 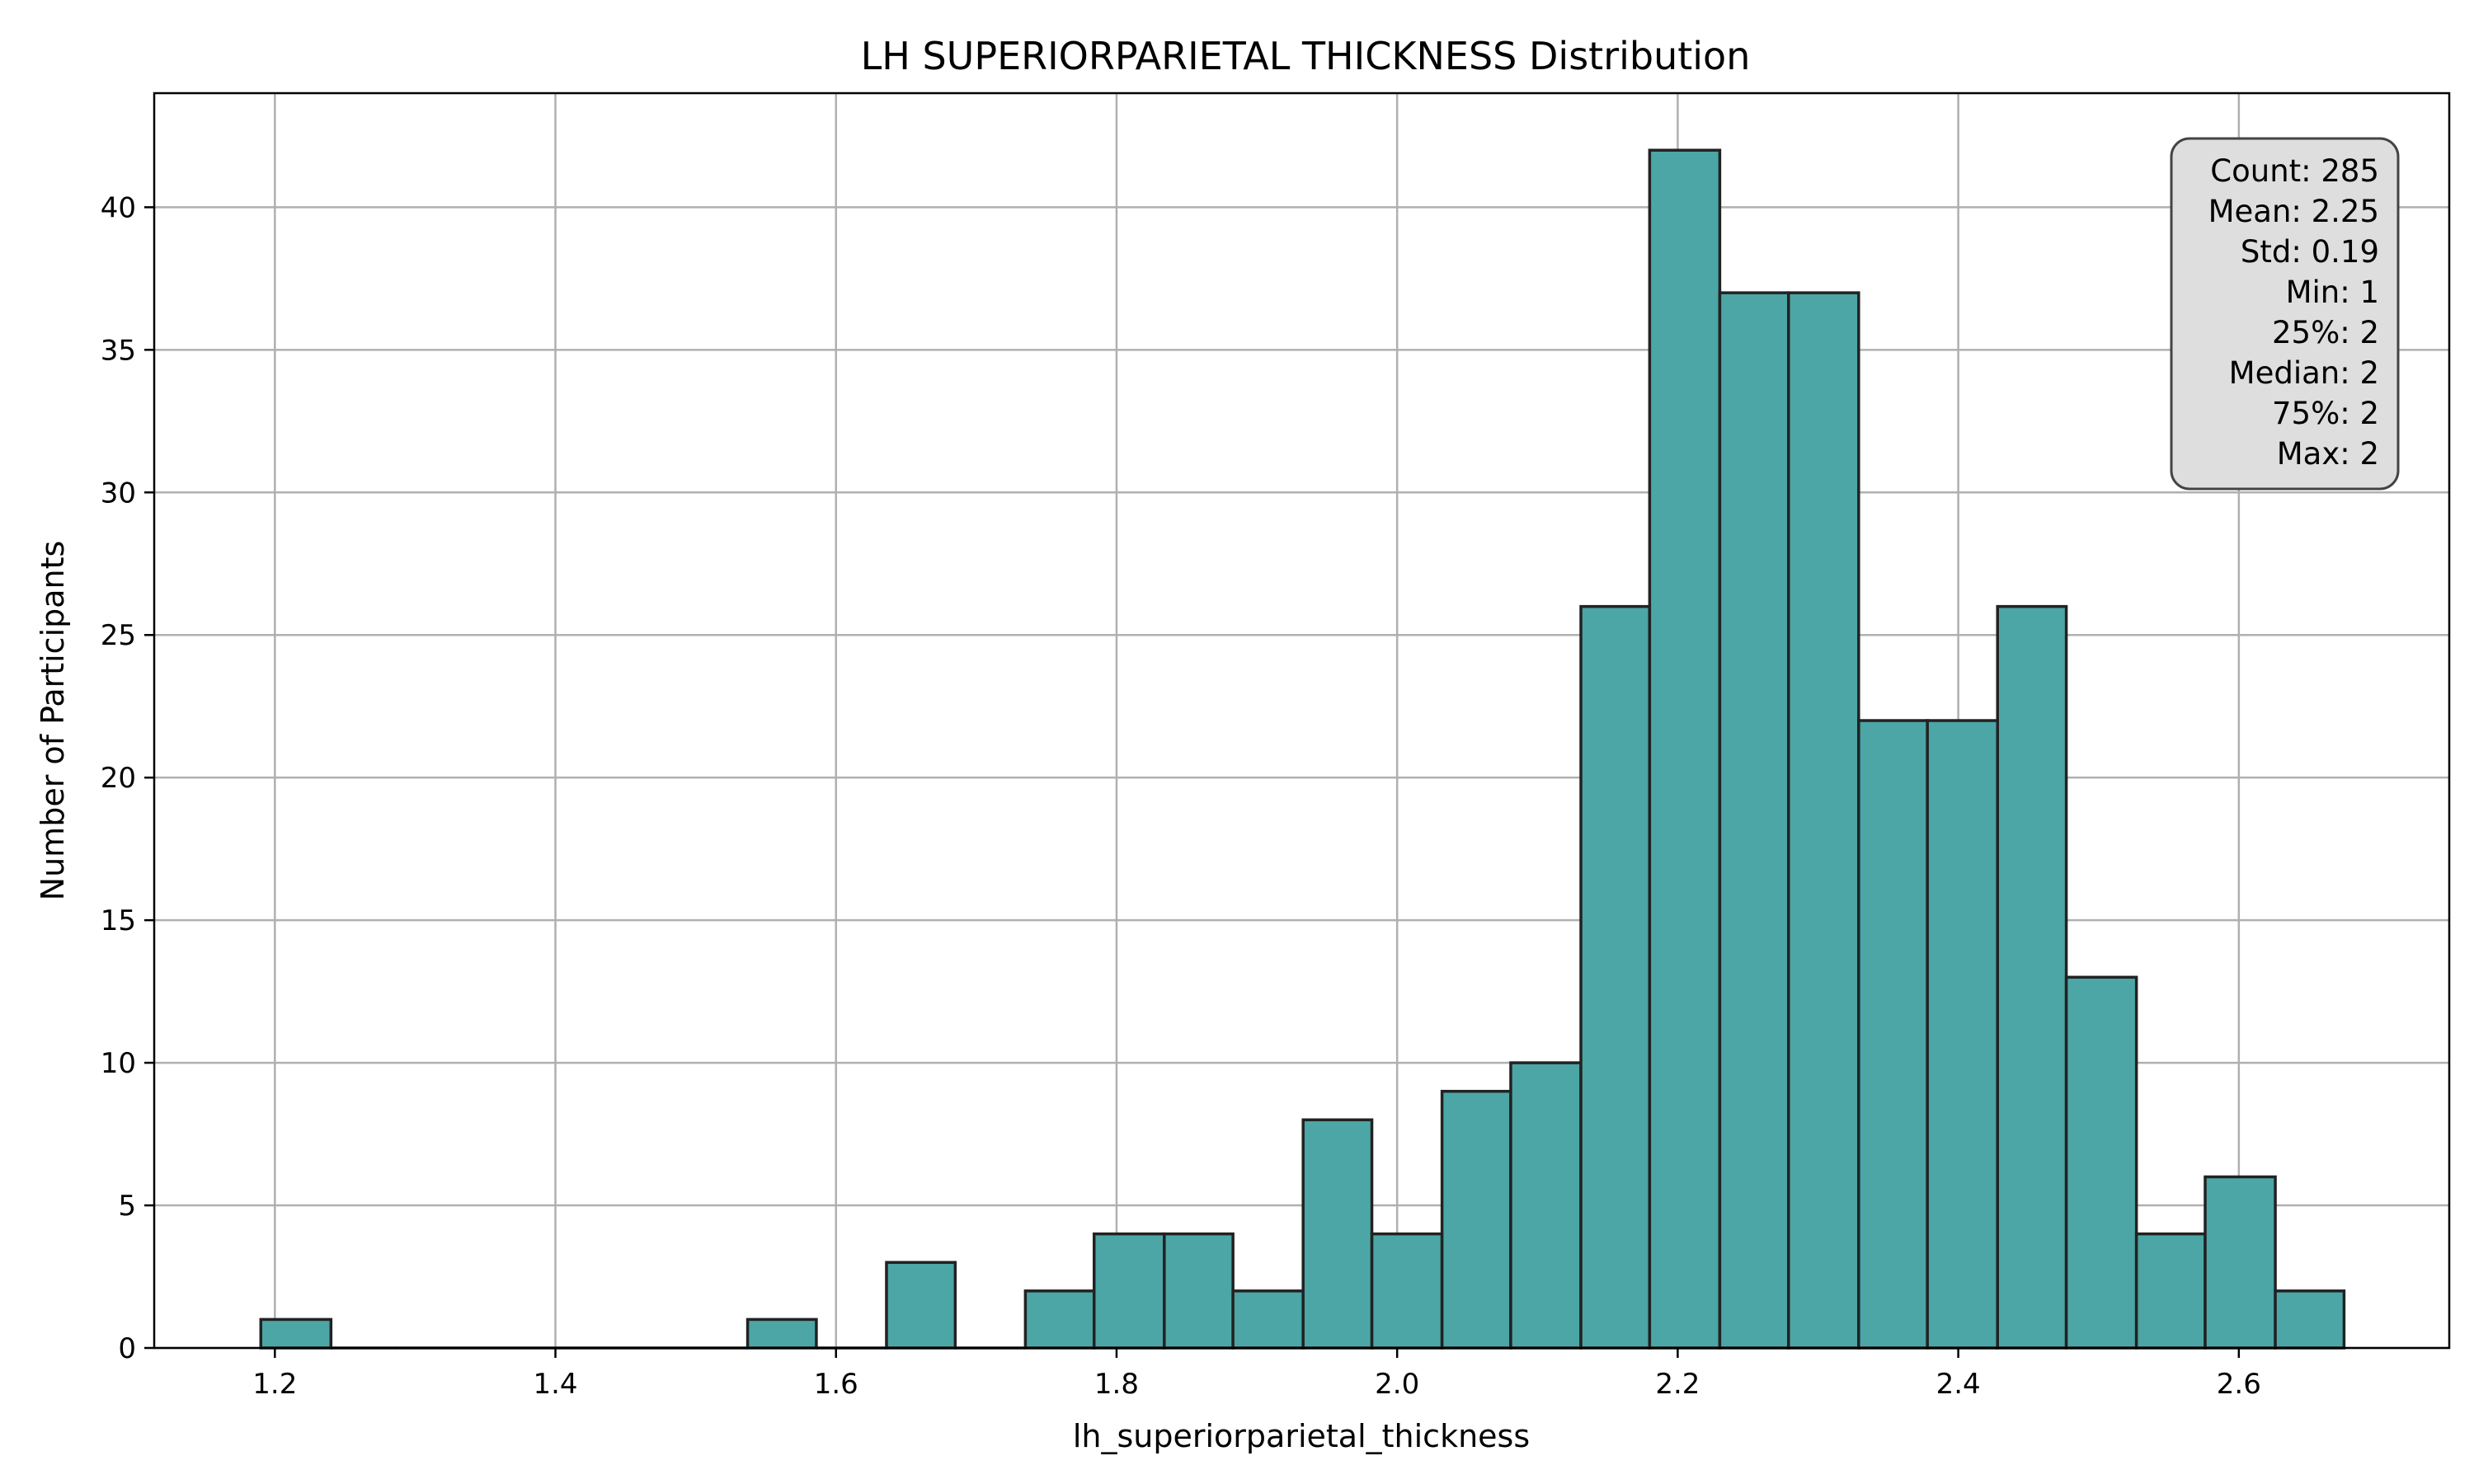 I want to click on x-axis-label: lh_superiorparietal_thickness, so click(x=1301, y=1436).